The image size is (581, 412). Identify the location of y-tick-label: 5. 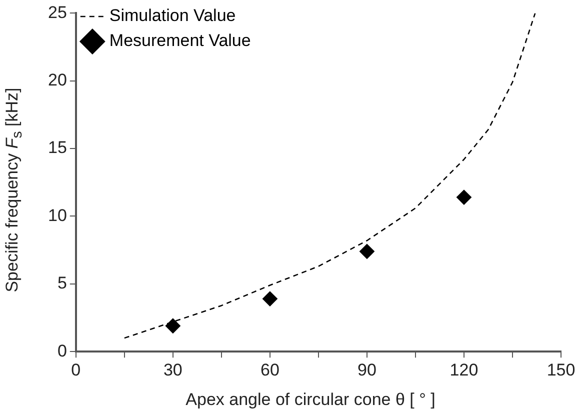
(62, 283).